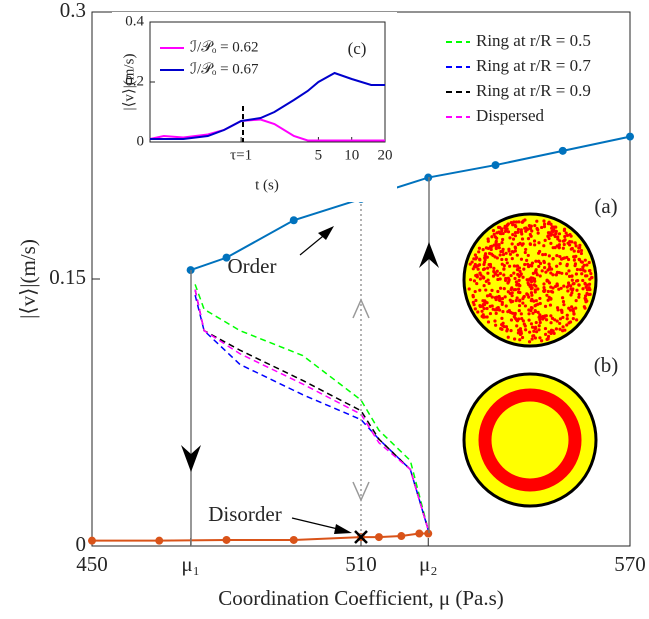  Describe the element at coordinates (317, 524) in the screenshot. I see `disorder-arrow` at that location.